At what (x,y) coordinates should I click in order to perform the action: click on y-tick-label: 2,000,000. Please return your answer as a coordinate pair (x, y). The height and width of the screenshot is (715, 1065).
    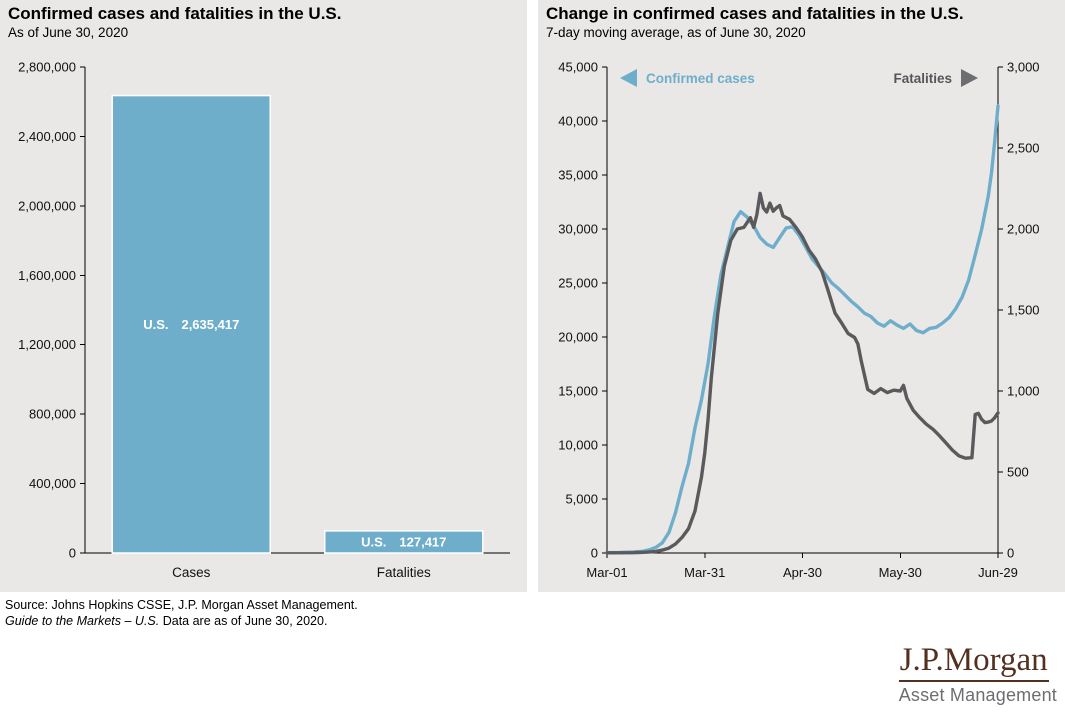
    Looking at the image, I should click on (47, 205).